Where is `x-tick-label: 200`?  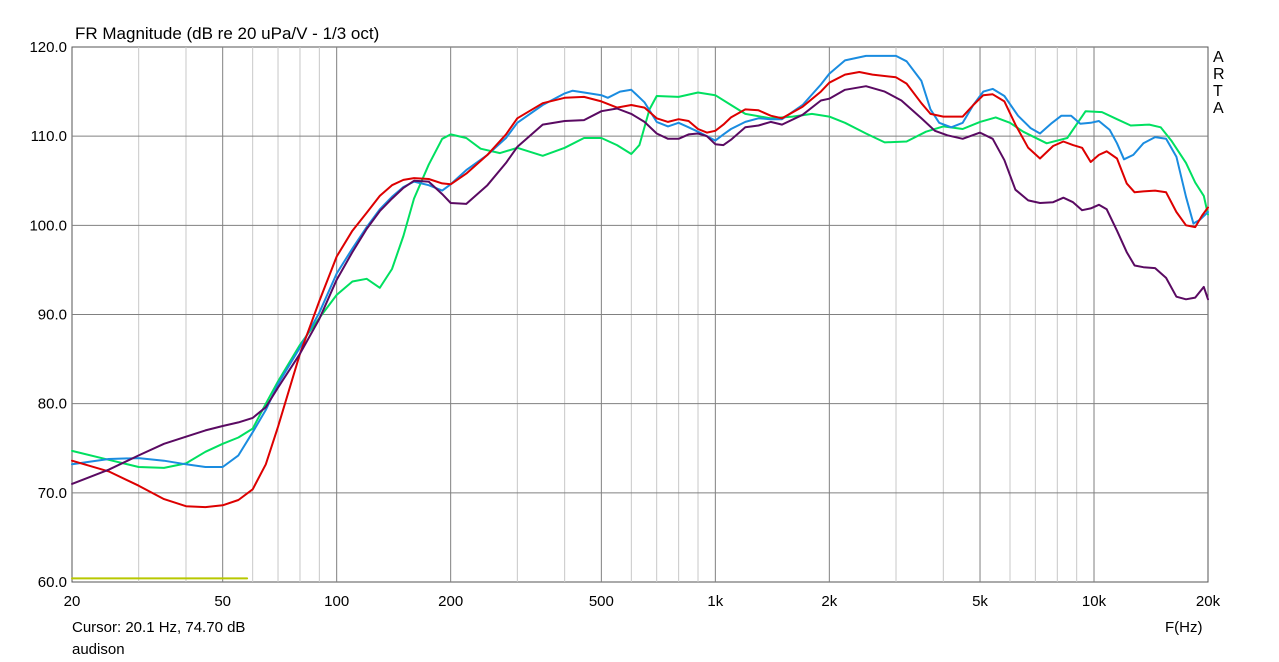 x-tick-label: 200 is located at coordinates (450, 601).